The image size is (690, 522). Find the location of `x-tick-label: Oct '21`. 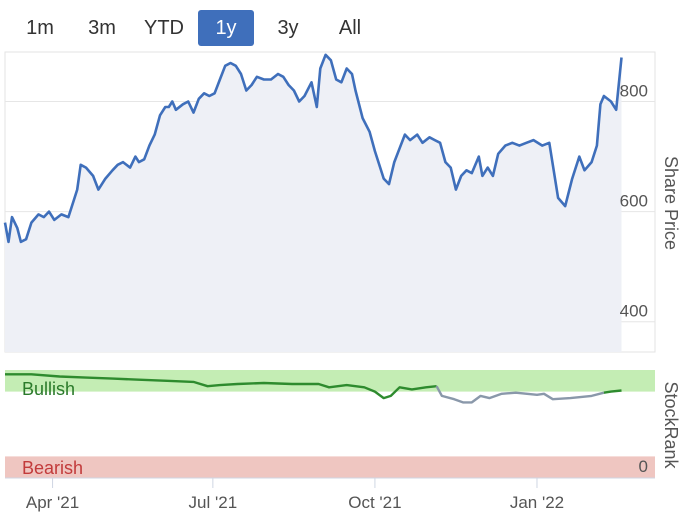

x-tick-label: Oct '21 is located at coordinates (374, 502).